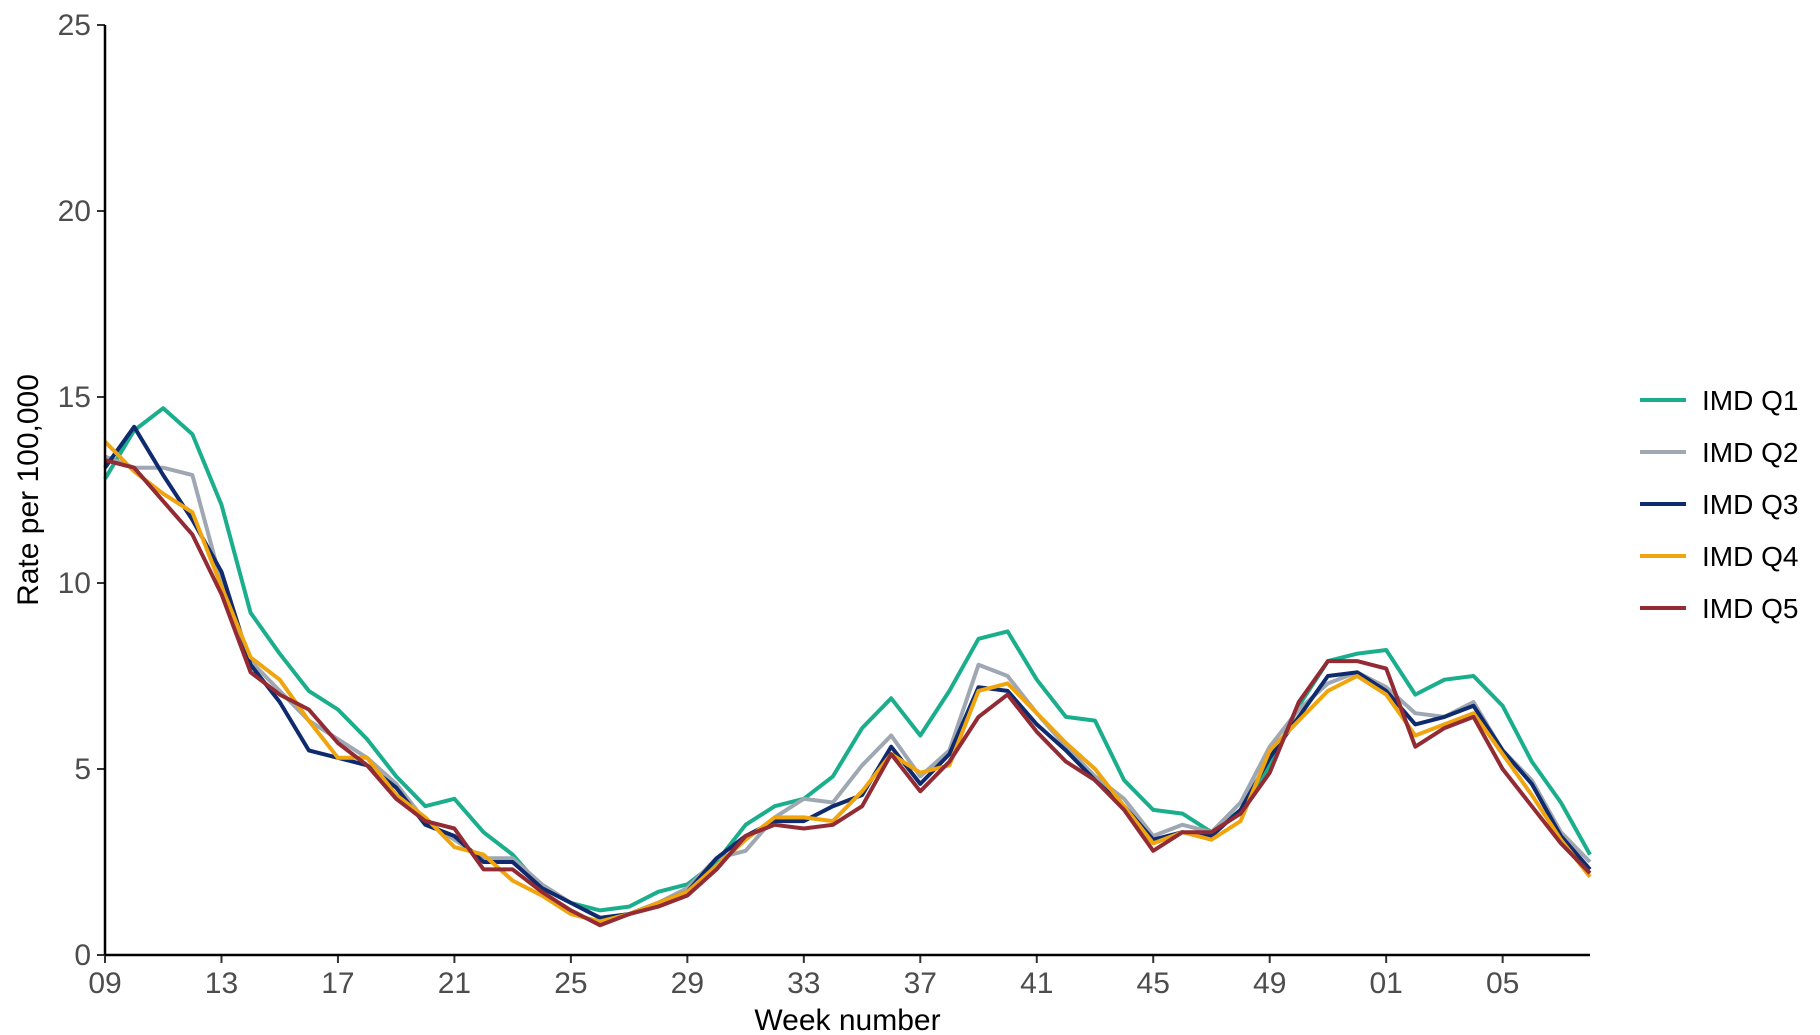 Image resolution: width=1820 pixels, height=1035 pixels. What do you see at coordinates (1269, 983) in the screenshot?
I see `x-tick-label: 49` at bounding box center [1269, 983].